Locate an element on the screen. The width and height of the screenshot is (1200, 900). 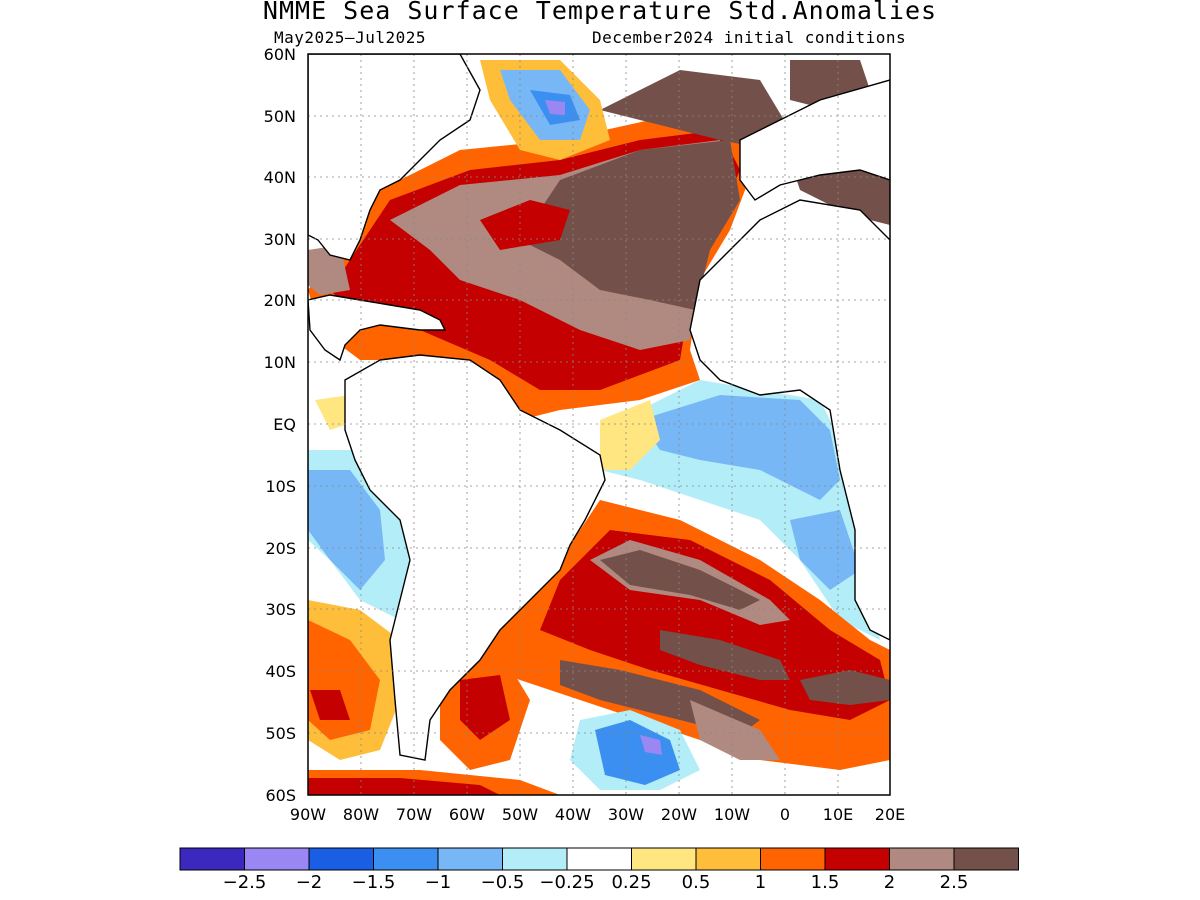
colorbar-tick-label: −0.5 is located at coordinates (503, 882).